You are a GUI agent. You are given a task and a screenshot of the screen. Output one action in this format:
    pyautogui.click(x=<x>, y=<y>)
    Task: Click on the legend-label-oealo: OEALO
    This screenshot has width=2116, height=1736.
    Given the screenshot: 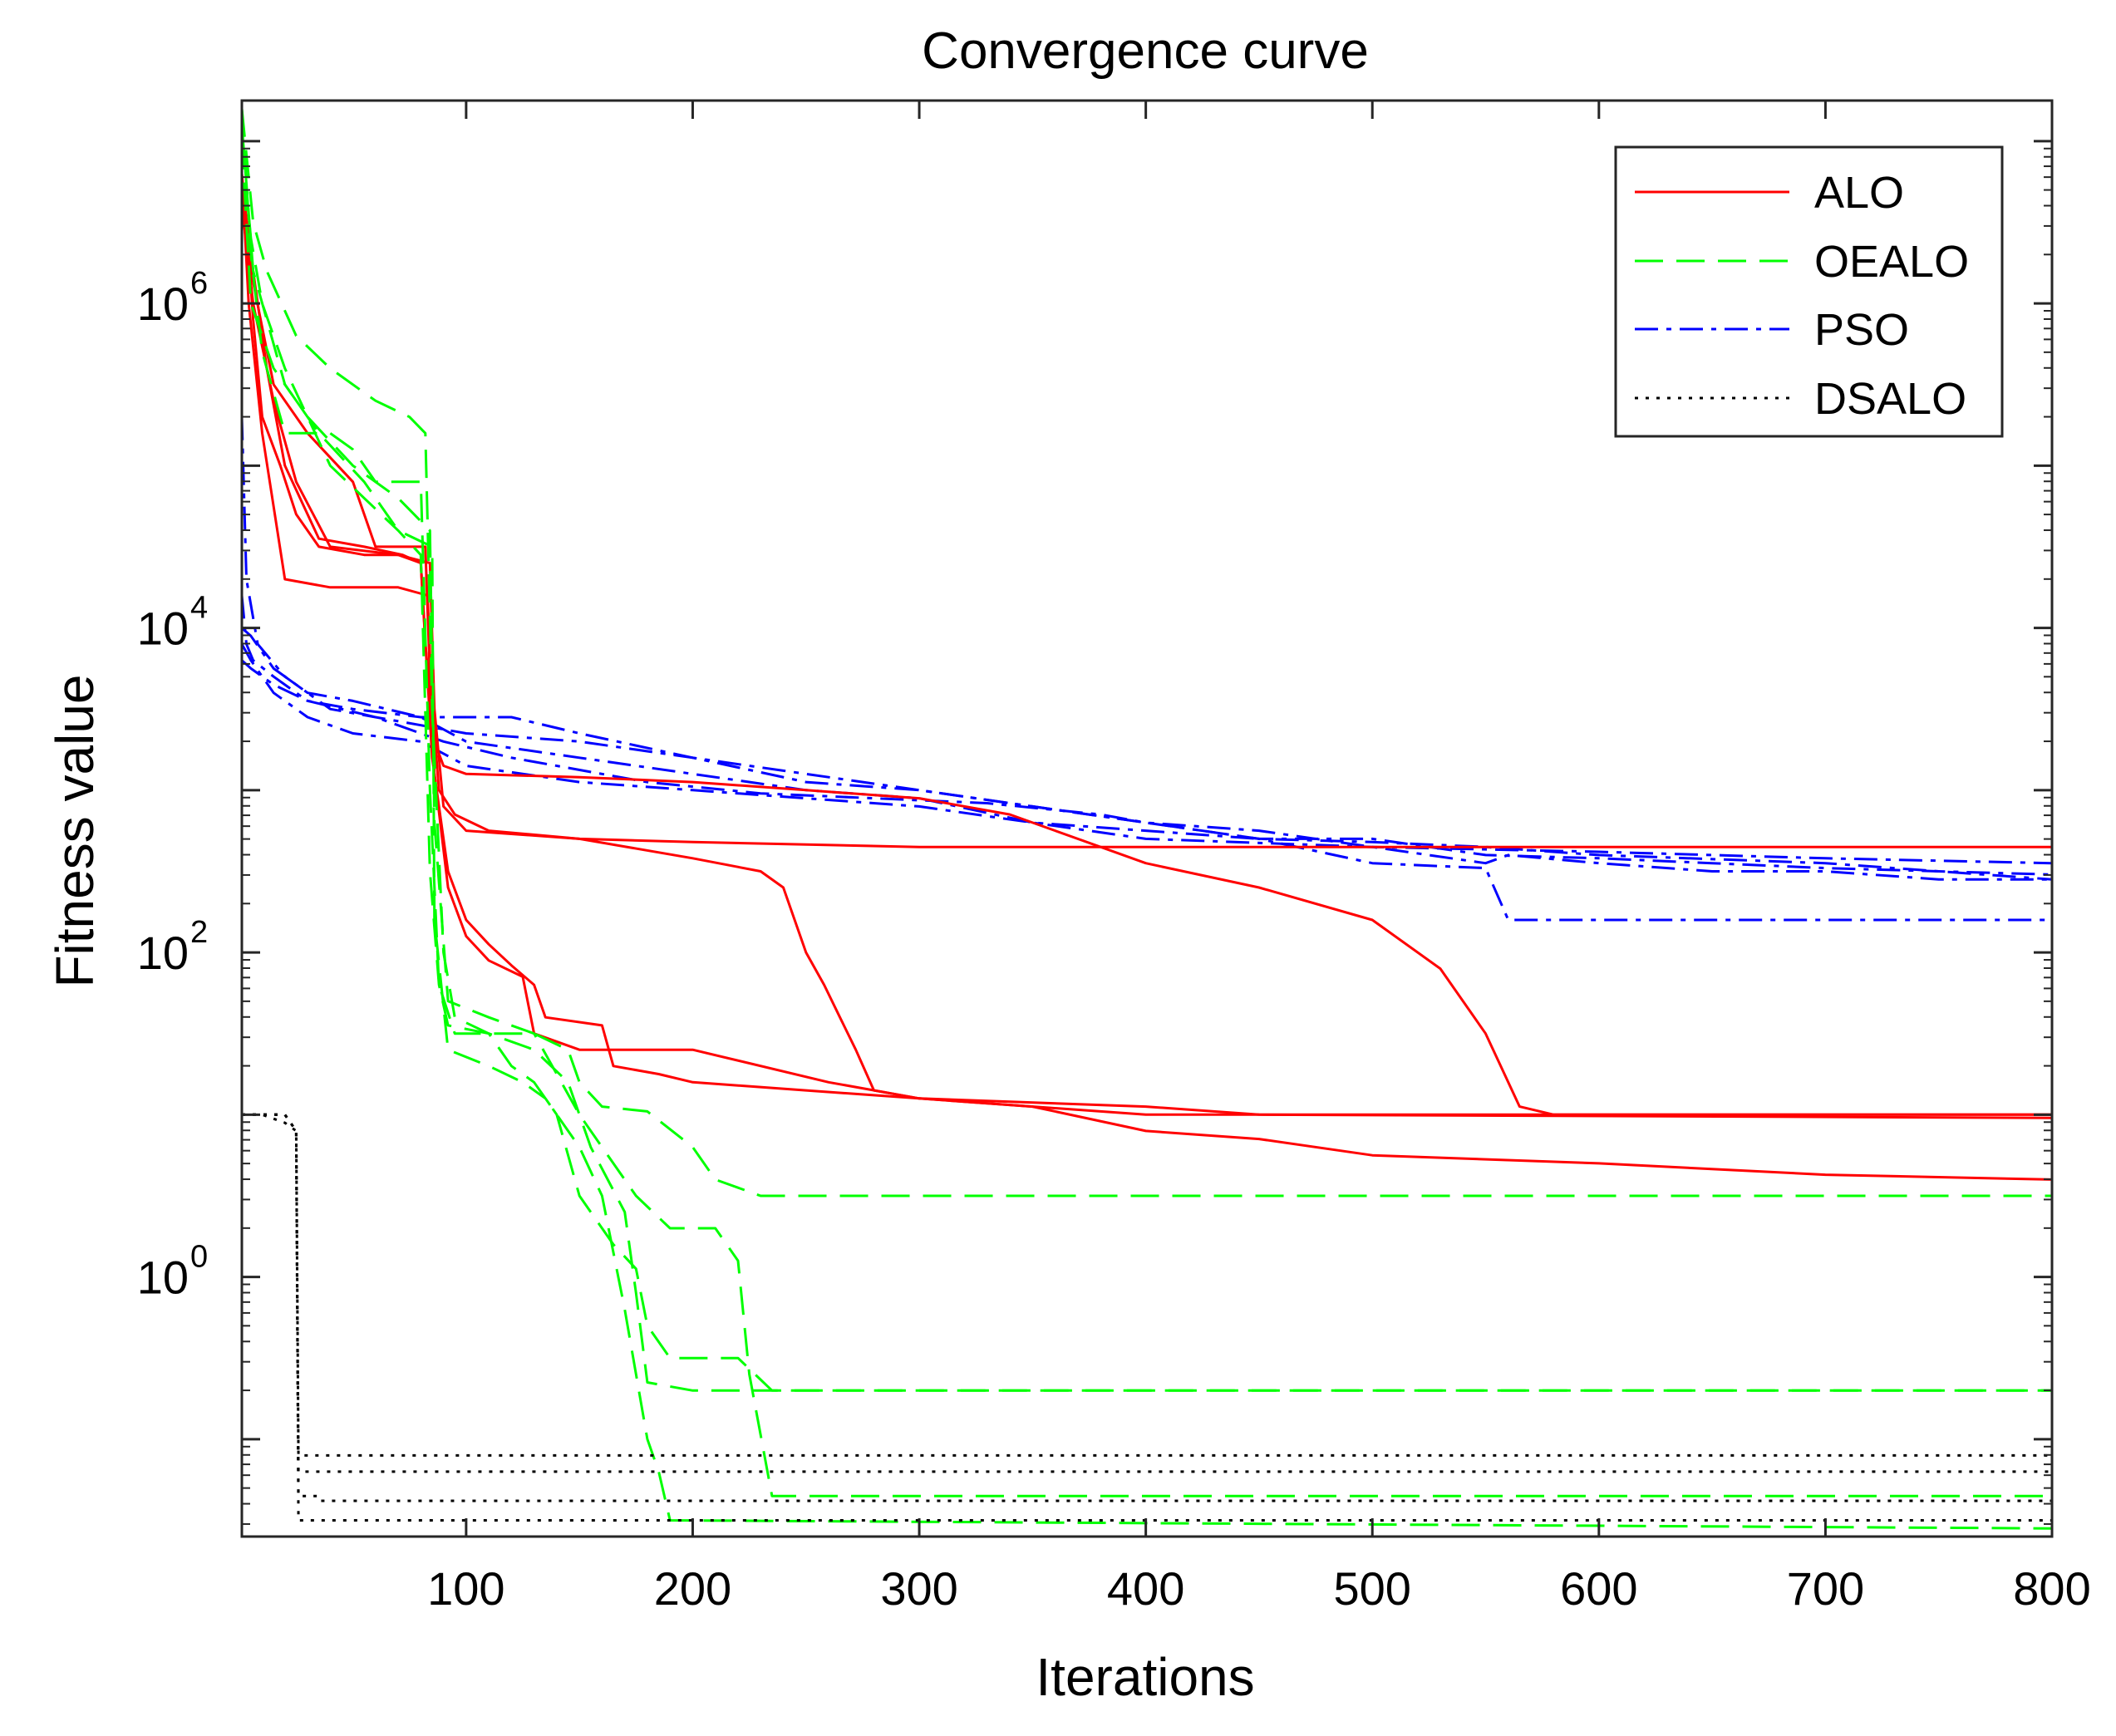 What is the action you would take?
    pyautogui.click(x=1891, y=262)
    